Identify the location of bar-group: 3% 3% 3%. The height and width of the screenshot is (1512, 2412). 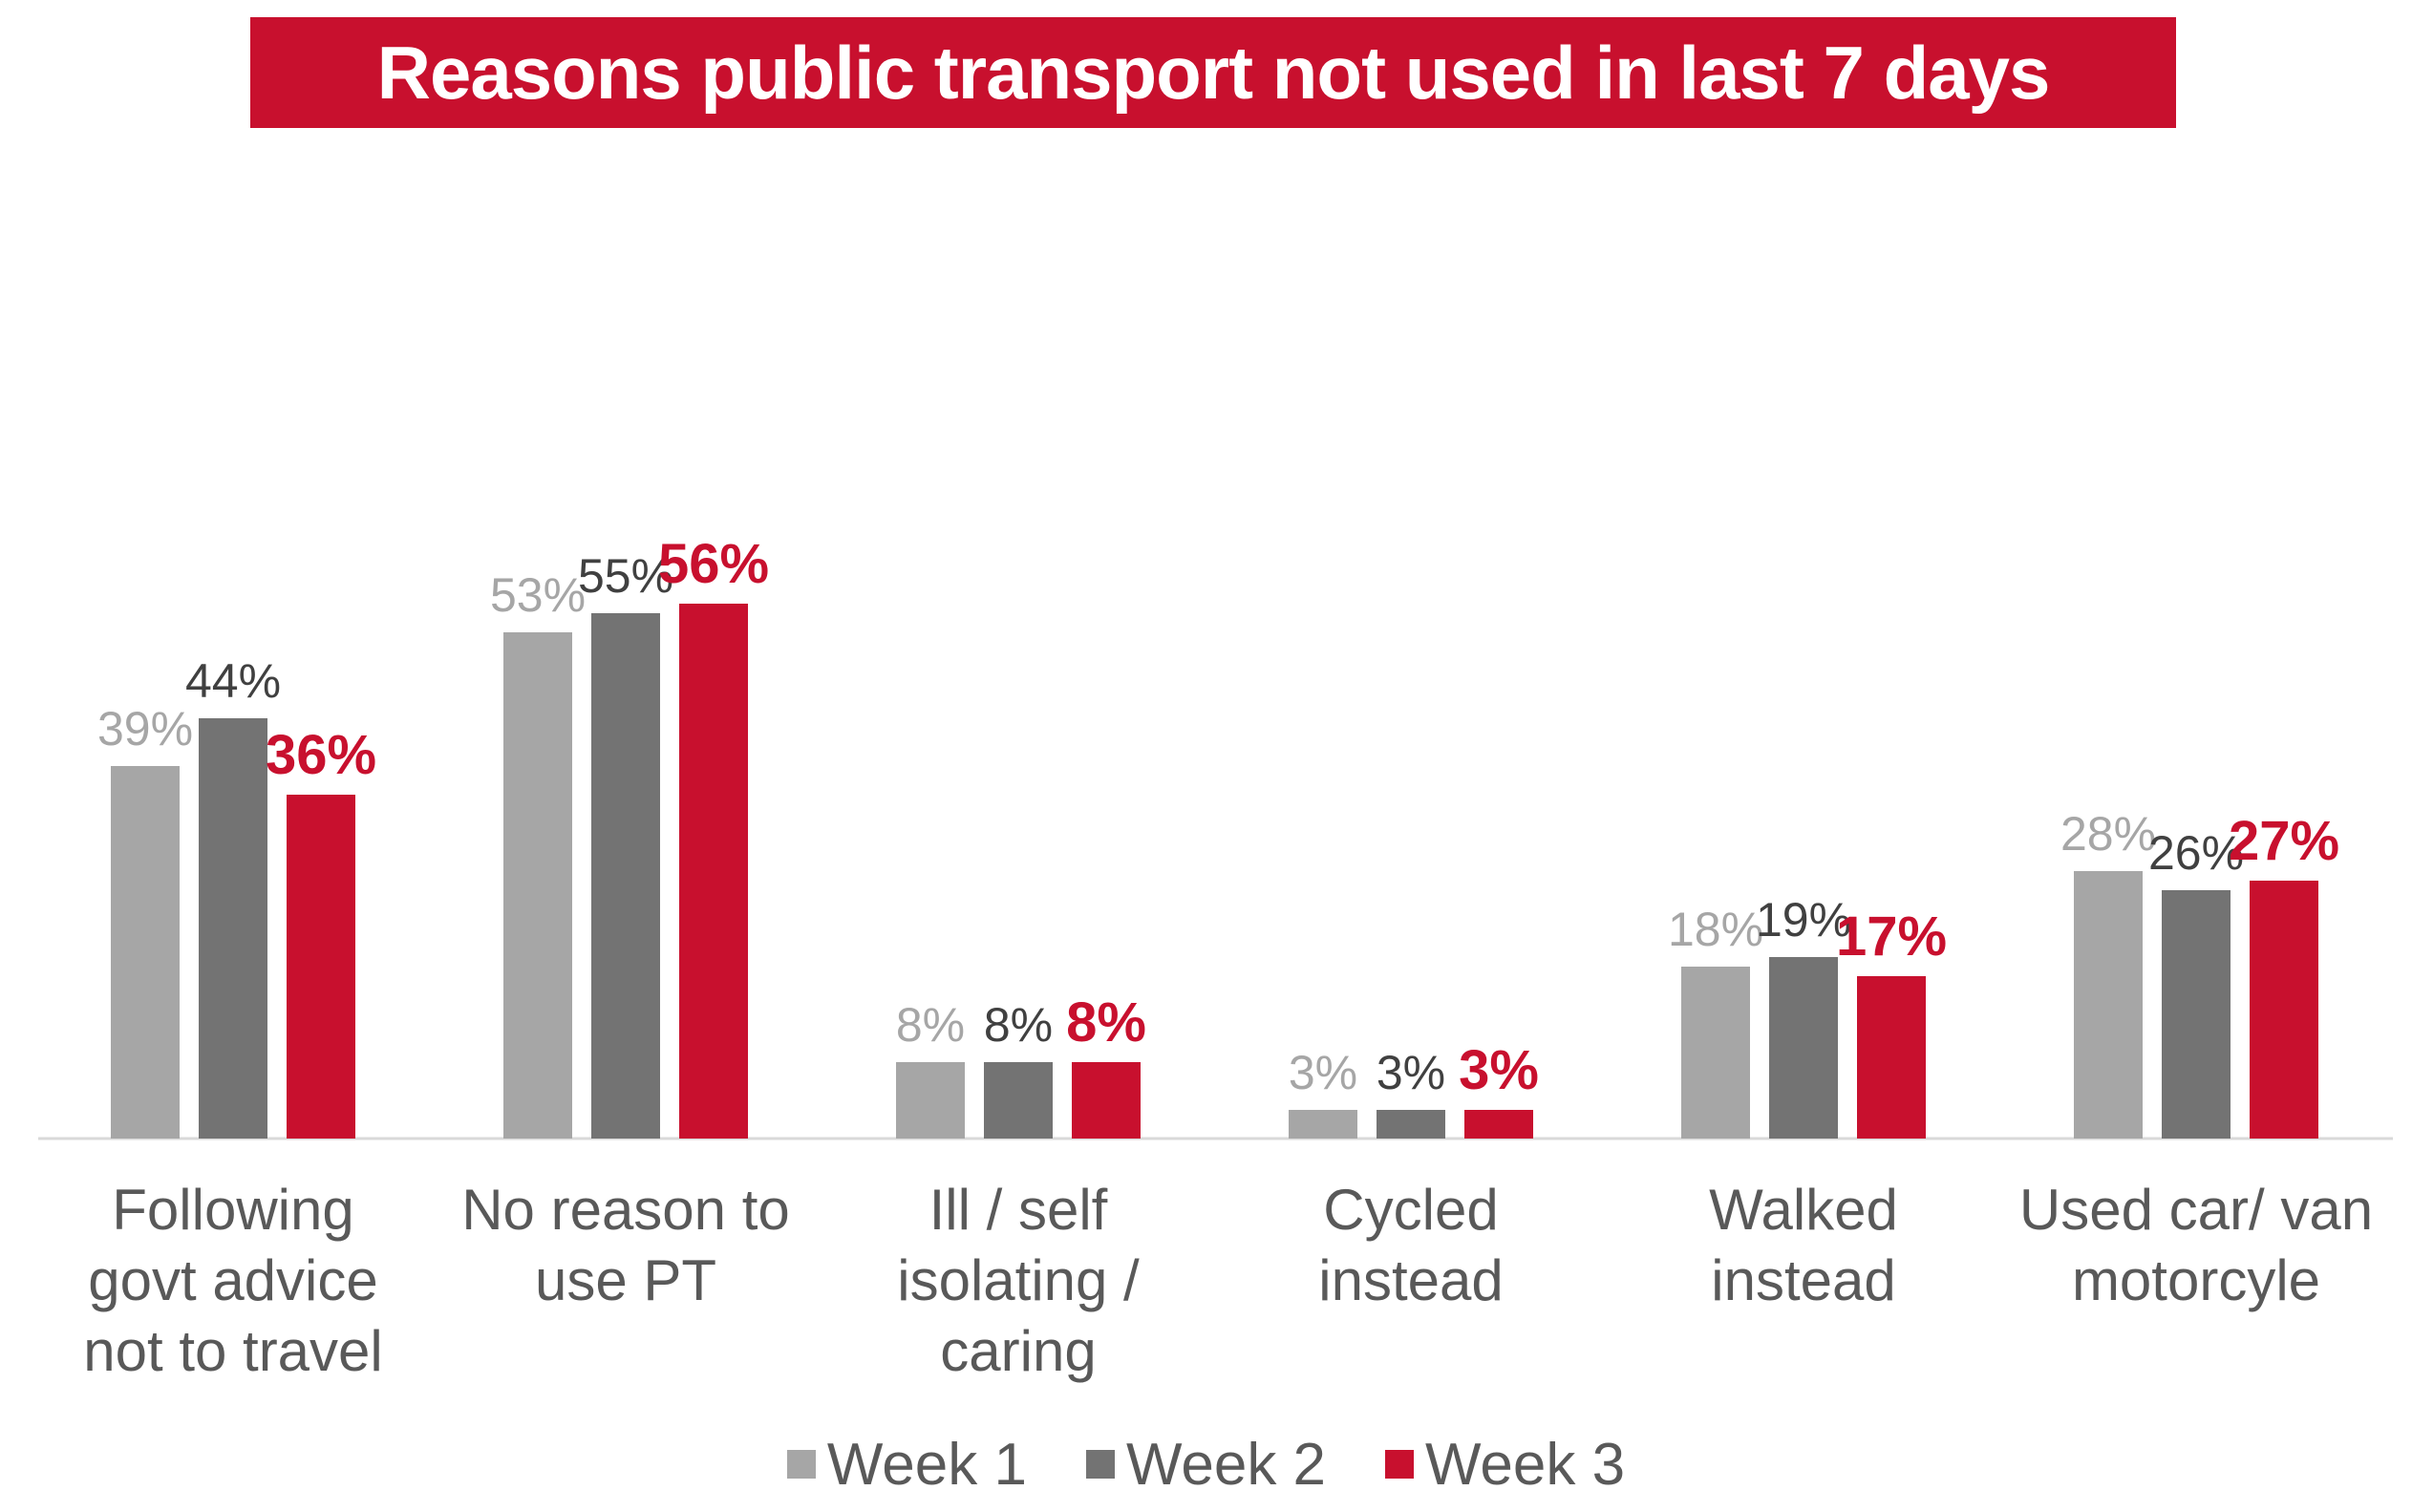
(1414, 1089).